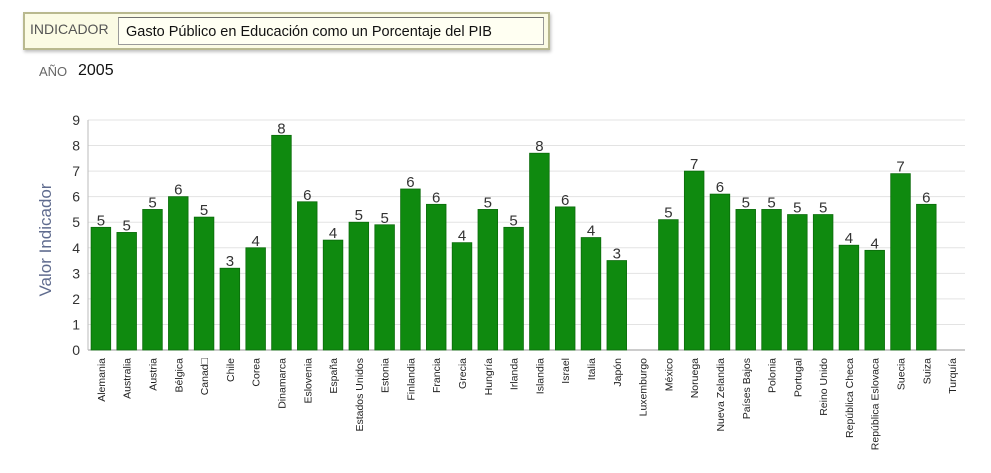 This screenshot has width=991, height=473. Describe the element at coordinates (669, 374) in the screenshot. I see `x-tick-label: México` at that location.